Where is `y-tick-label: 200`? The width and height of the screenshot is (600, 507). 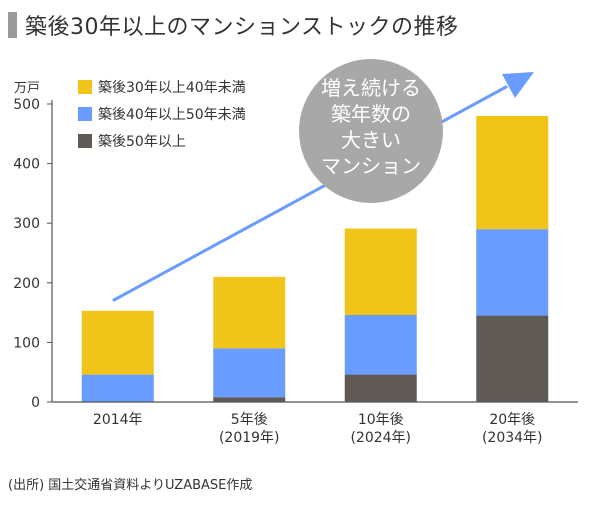
y-tick-label: 200 is located at coordinates (26, 284).